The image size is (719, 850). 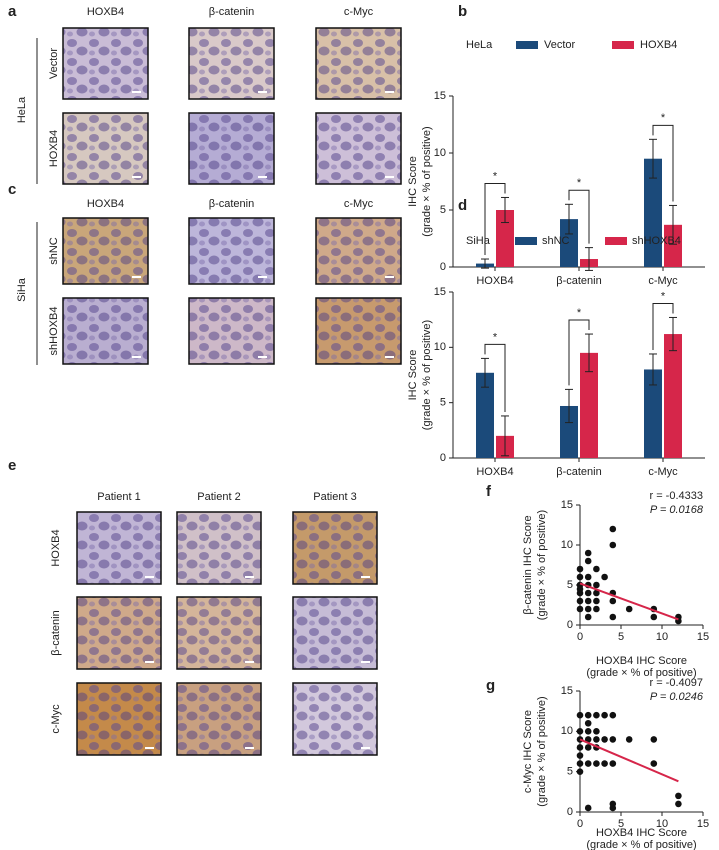 I want to click on row-label: c-Myc, so click(x=56, y=719).